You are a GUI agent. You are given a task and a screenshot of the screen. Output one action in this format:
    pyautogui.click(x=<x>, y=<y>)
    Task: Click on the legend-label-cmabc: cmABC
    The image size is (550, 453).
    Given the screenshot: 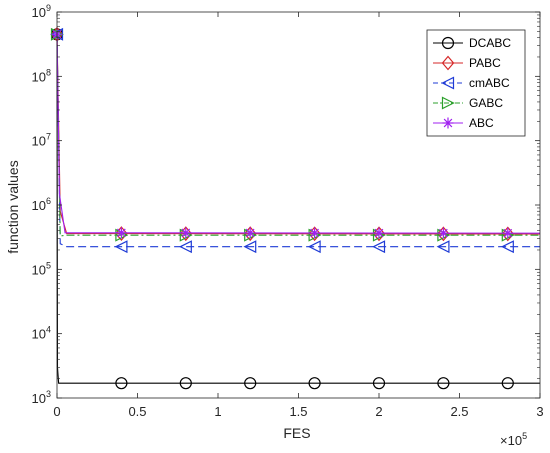 What is the action you would take?
    pyautogui.click(x=489, y=83)
    